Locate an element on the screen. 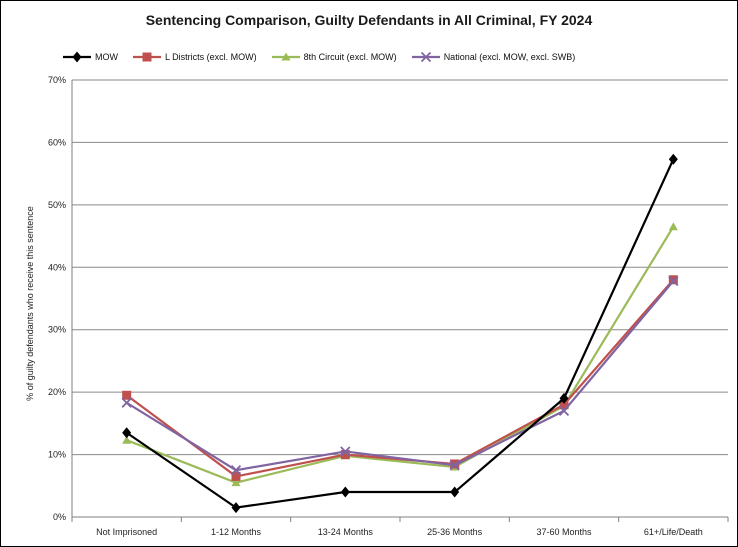  legend-item: National (excl. MOW, excl. SWB) is located at coordinates (493, 57).